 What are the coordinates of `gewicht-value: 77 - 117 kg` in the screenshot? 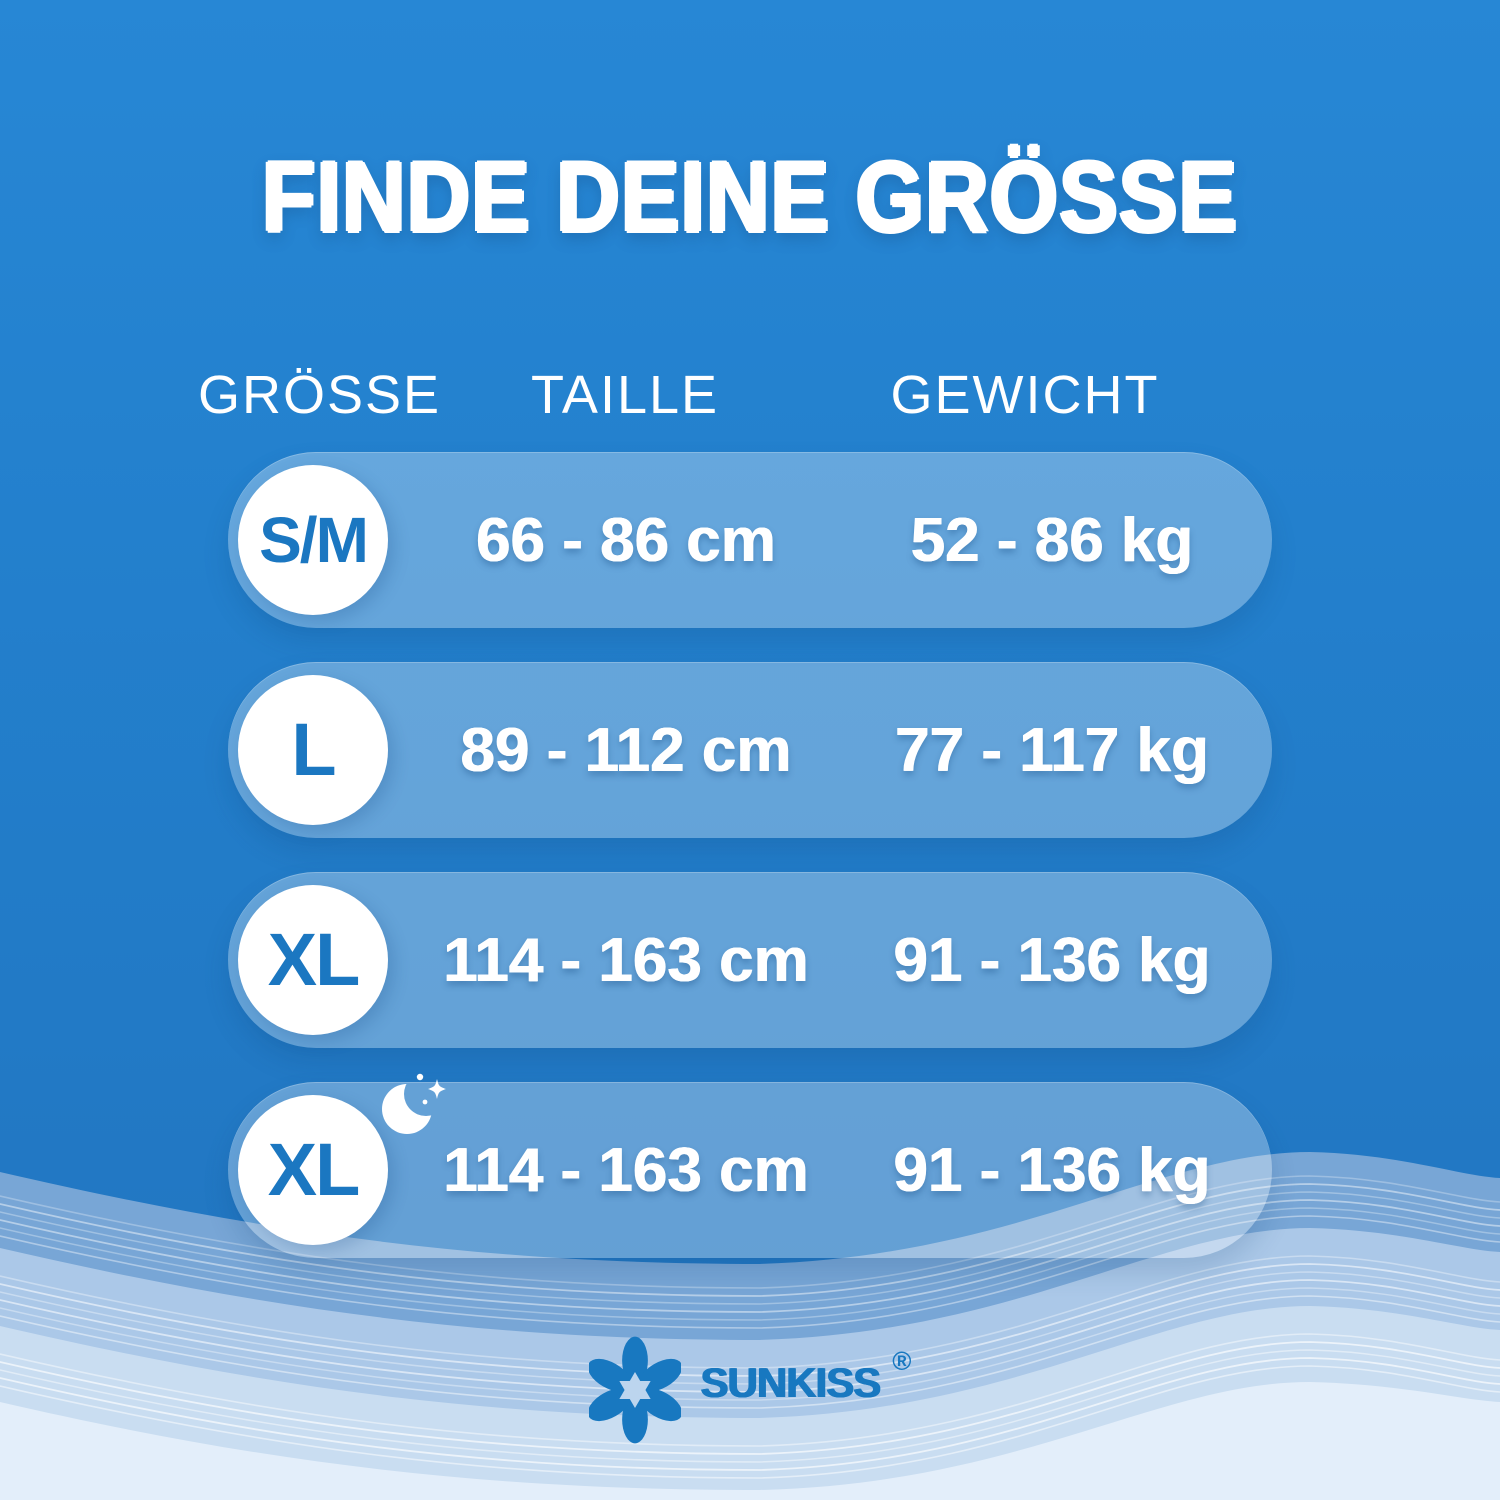 It's located at (1052, 750).